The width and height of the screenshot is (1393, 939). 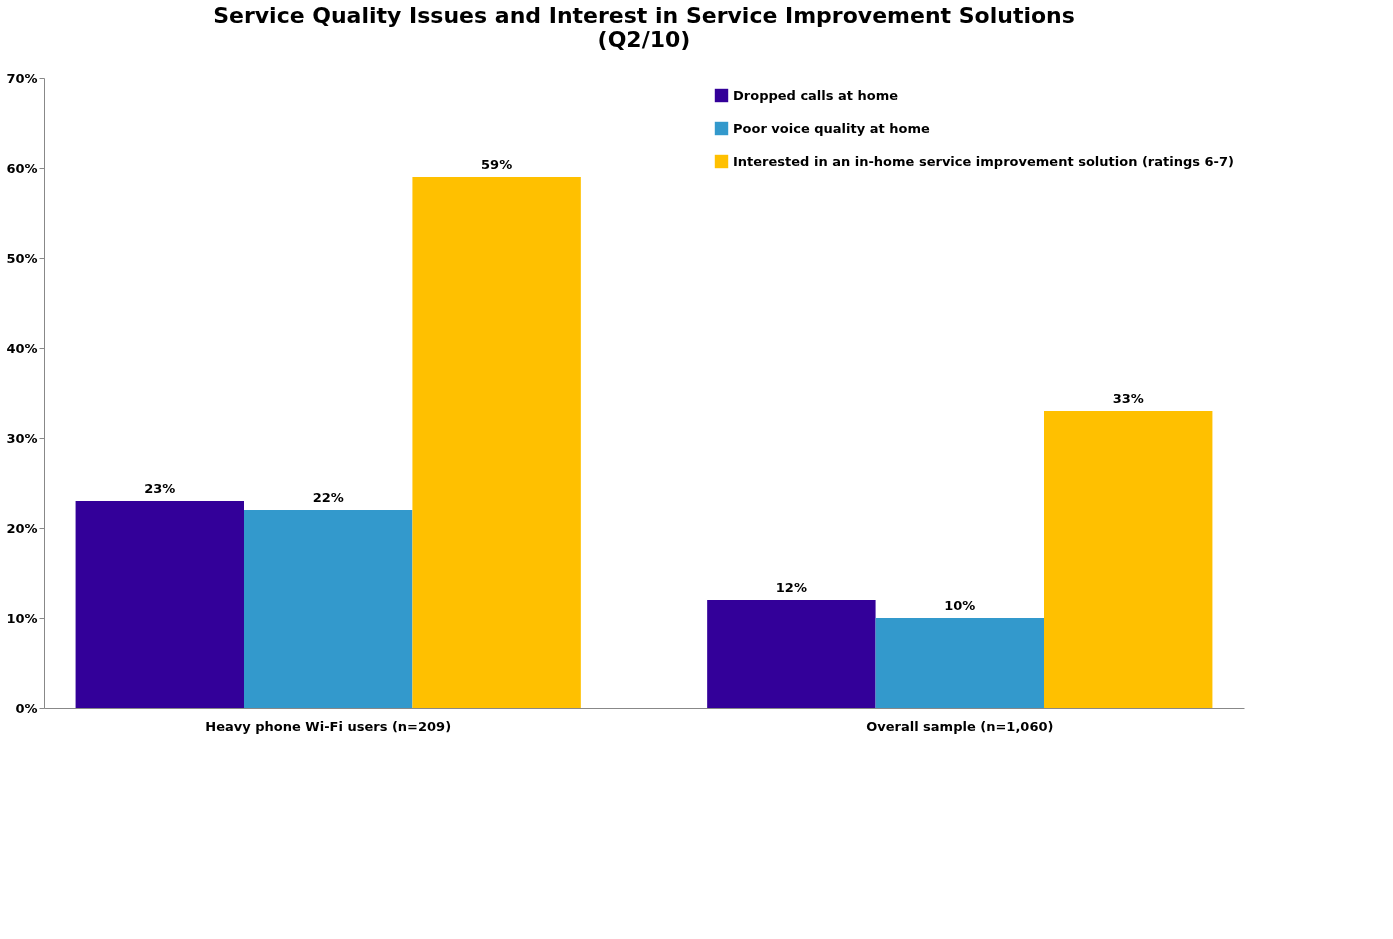 What do you see at coordinates (22, 528) in the screenshot?
I see `y-tick-label: 20%` at bounding box center [22, 528].